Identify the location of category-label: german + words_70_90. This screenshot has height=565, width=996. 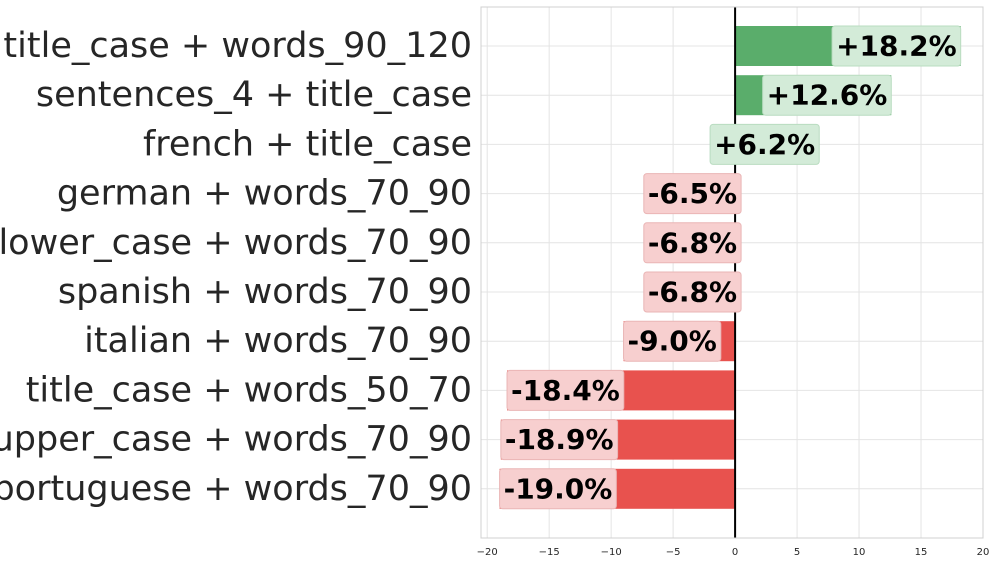
(264, 194).